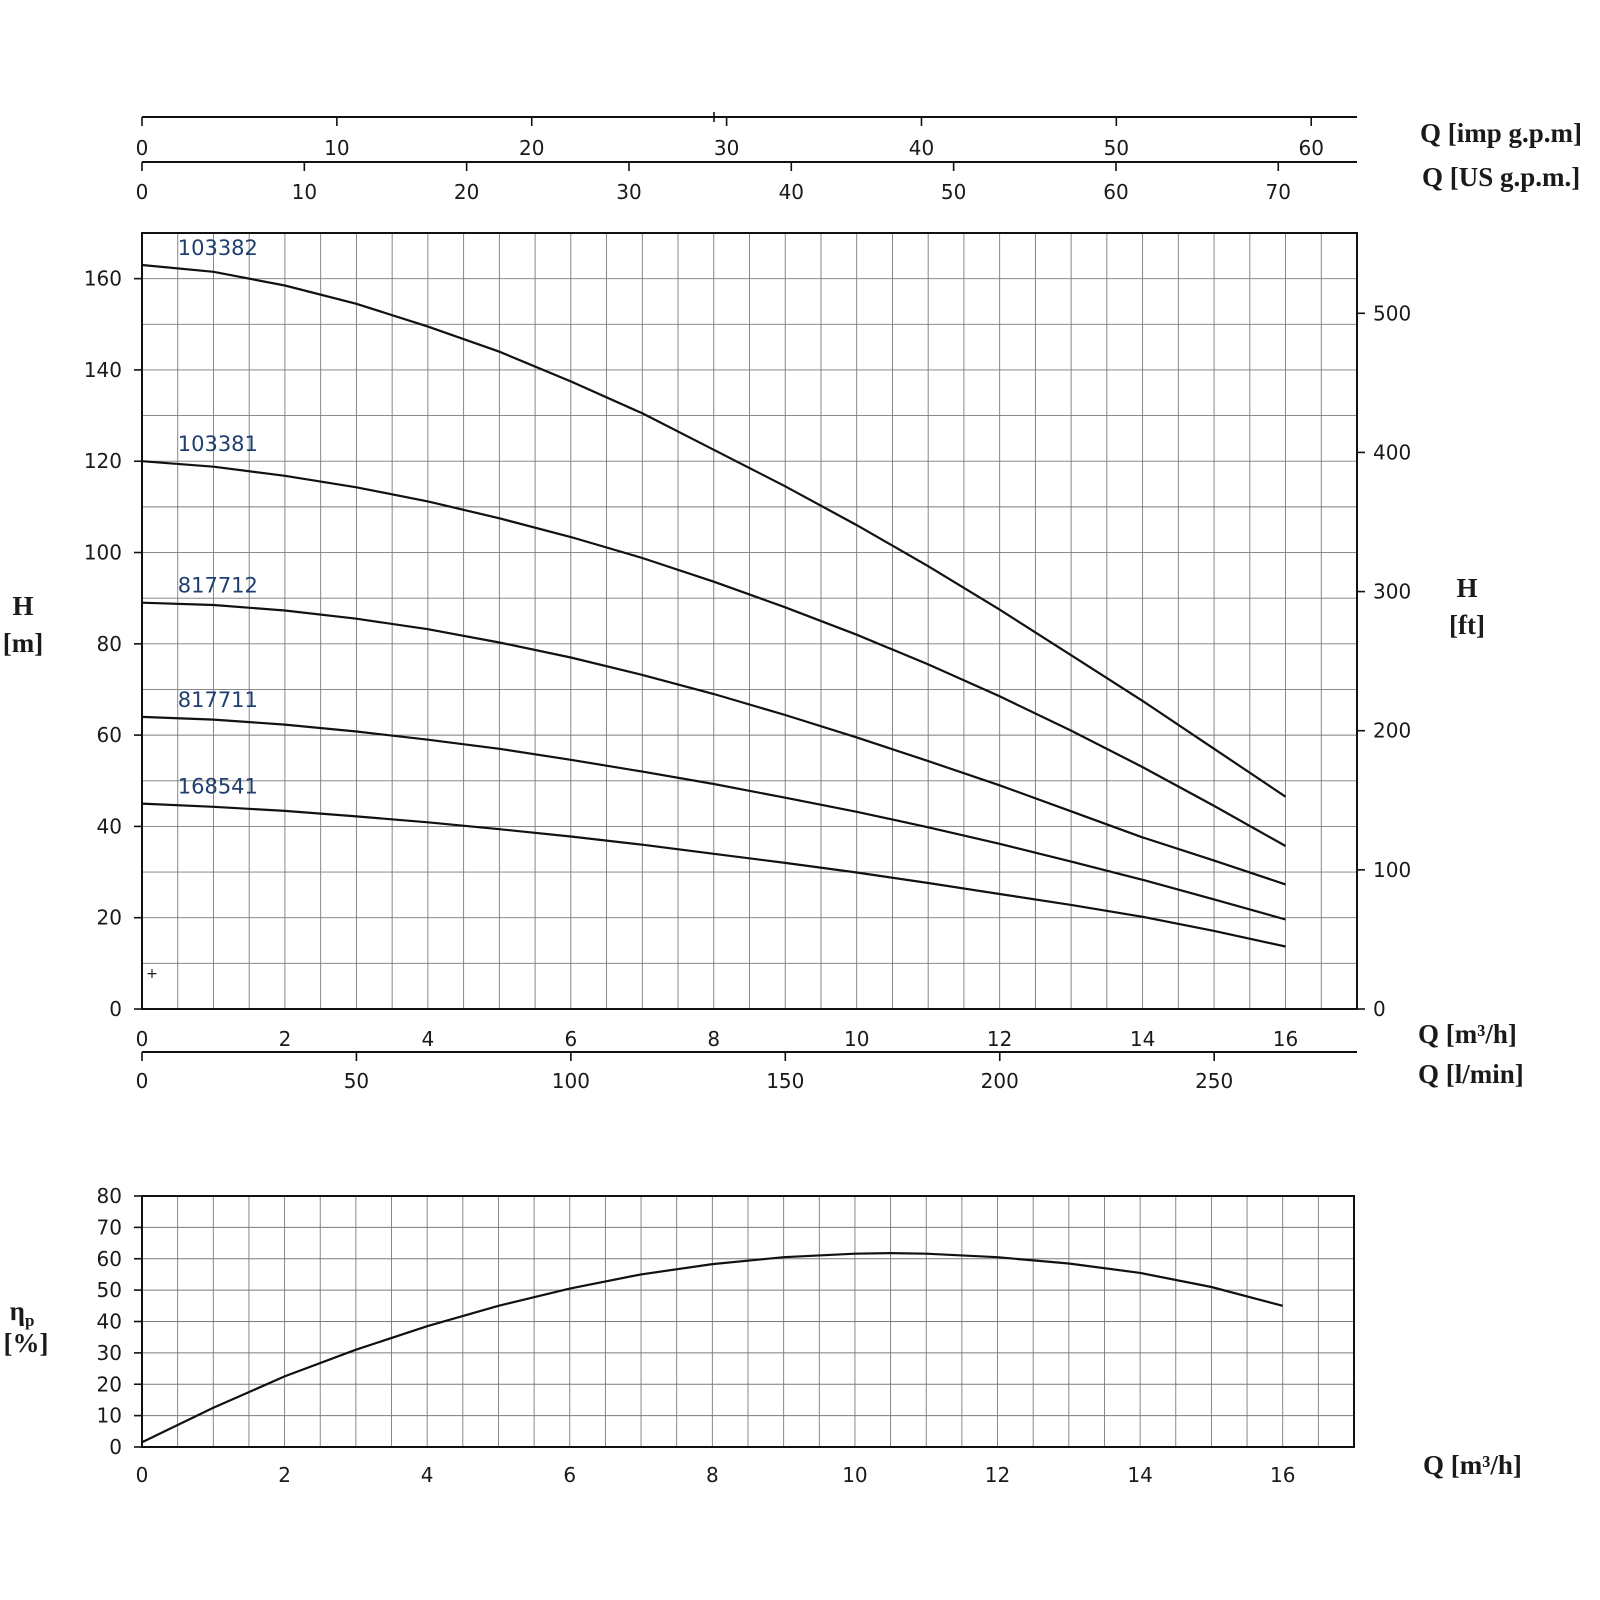 The height and width of the screenshot is (1600, 1600). Describe the element at coordinates (1501, 133) in the screenshot. I see `imp-gpm-axis-label: Q [imp g.p.m]` at that location.